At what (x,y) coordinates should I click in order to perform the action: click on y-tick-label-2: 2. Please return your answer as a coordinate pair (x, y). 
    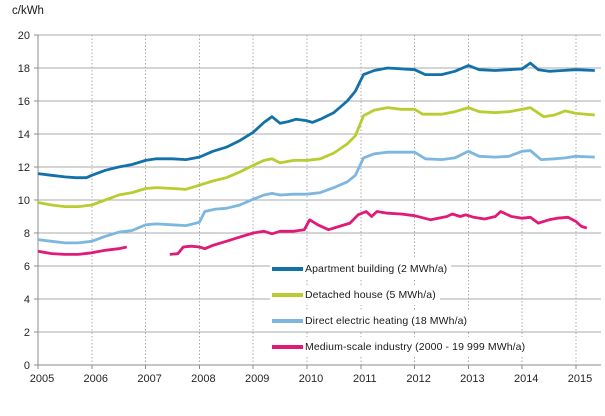
    Looking at the image, I should click on (27, 333).